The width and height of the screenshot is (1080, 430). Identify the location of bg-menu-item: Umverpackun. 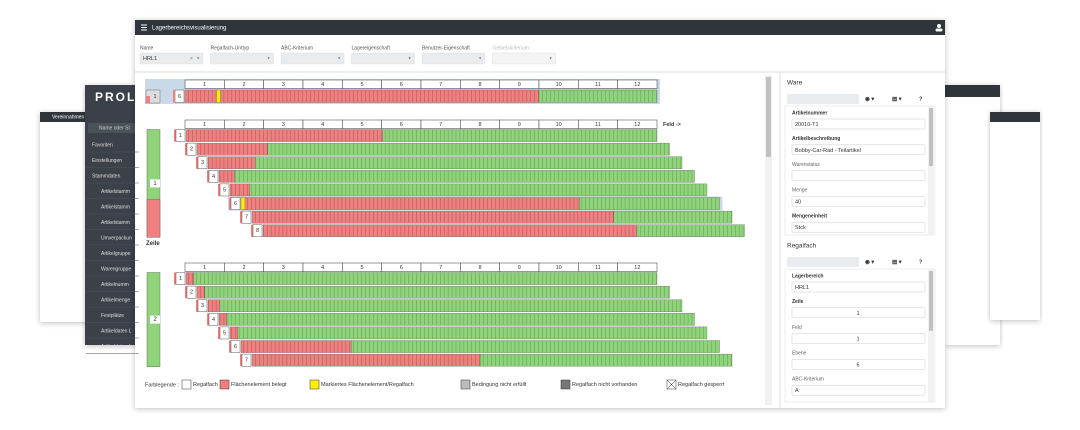
(116, 238).